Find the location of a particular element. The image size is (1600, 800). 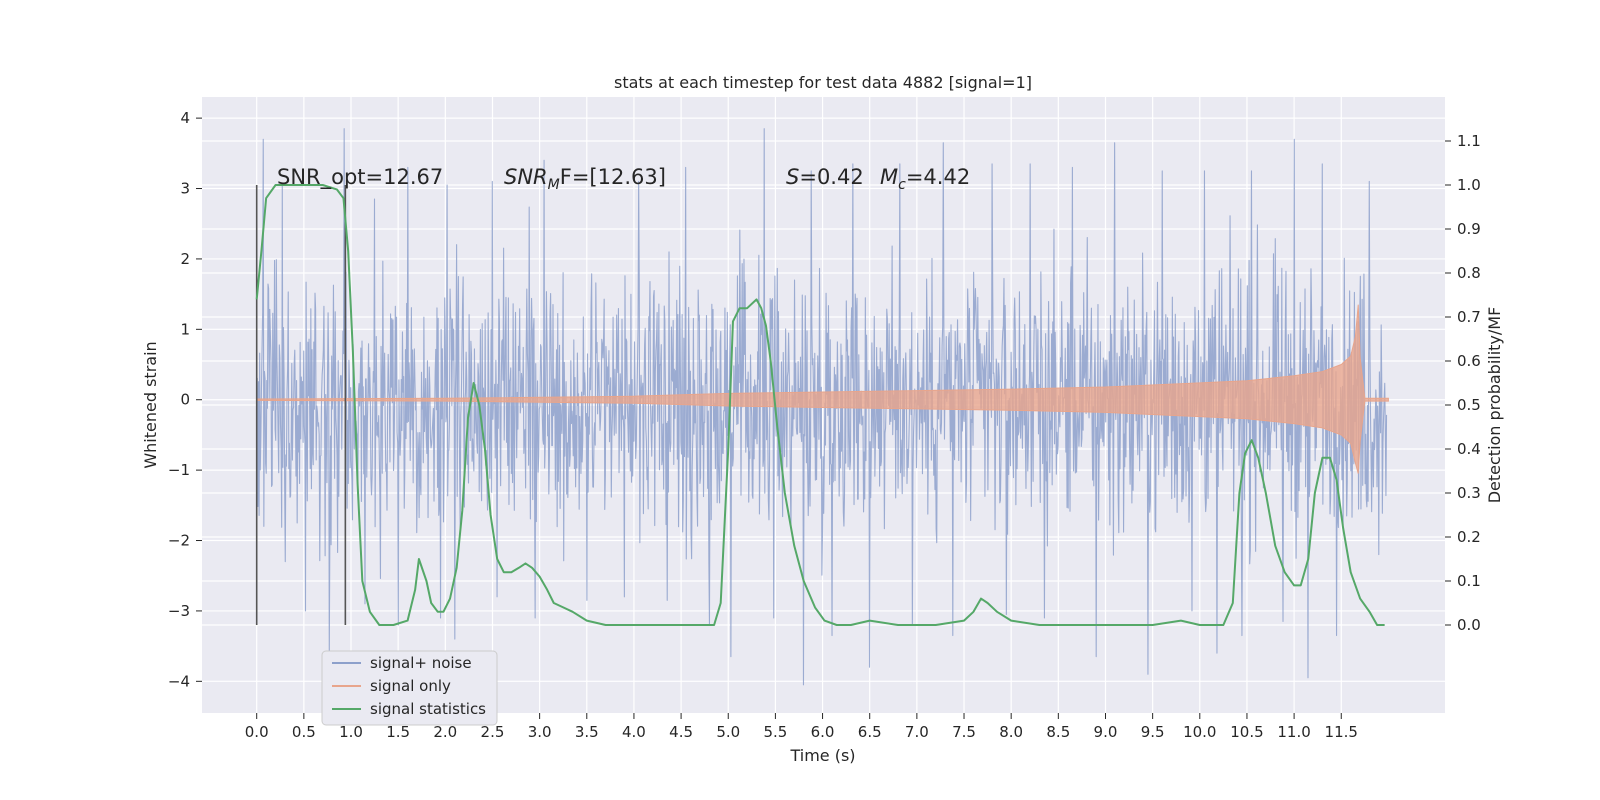

x-tick-label: 9.5 is located at coordinates (1153, 732).